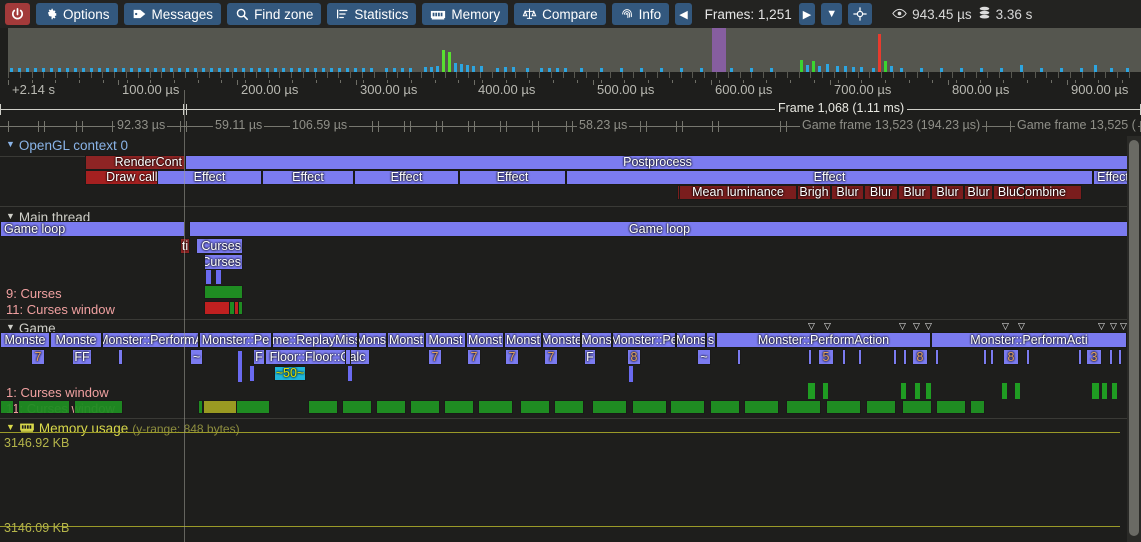 The height and width of the screenshot is (542, 1141). I want to click on options-button: Options, so click(77, 14).